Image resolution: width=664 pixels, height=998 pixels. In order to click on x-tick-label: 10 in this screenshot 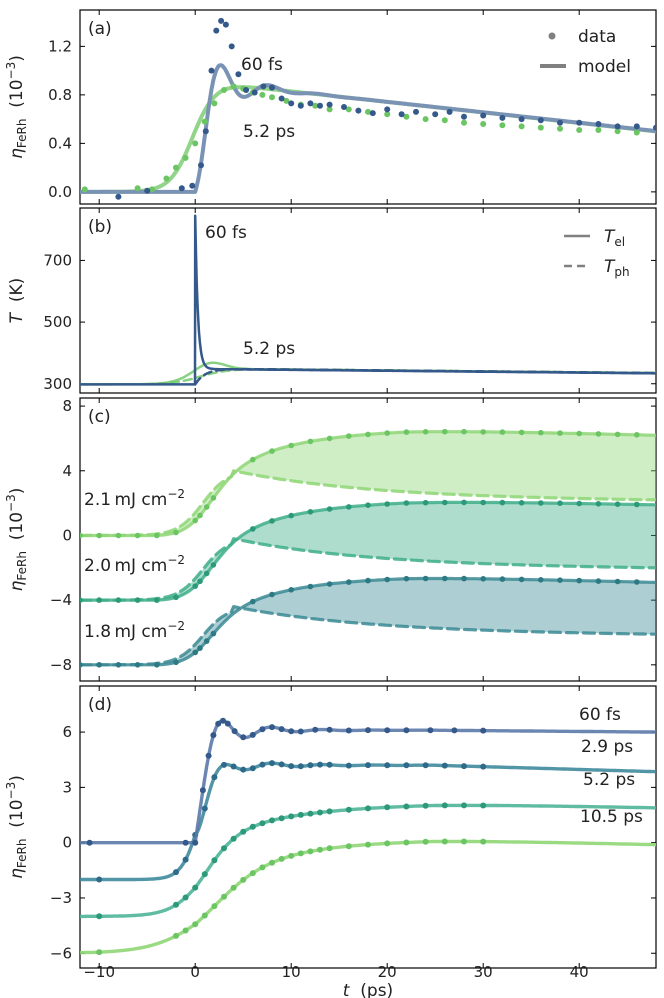, I will do `click(291, 972)`.